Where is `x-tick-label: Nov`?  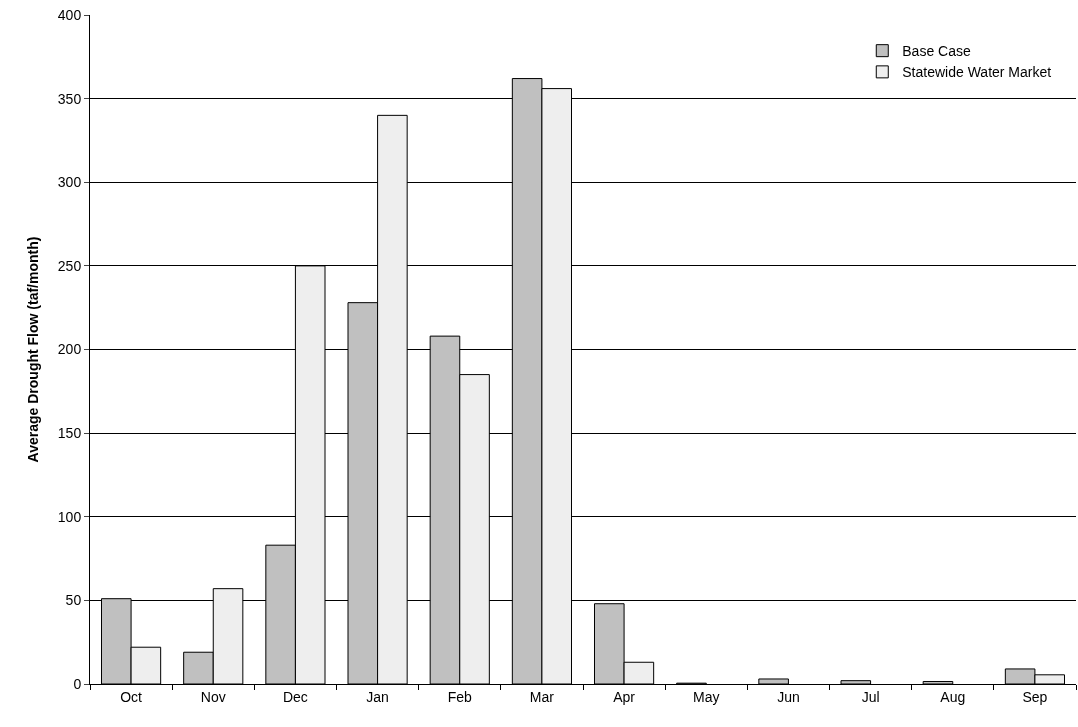
x-tick-label: Nov is located at coordinates (213, 696).